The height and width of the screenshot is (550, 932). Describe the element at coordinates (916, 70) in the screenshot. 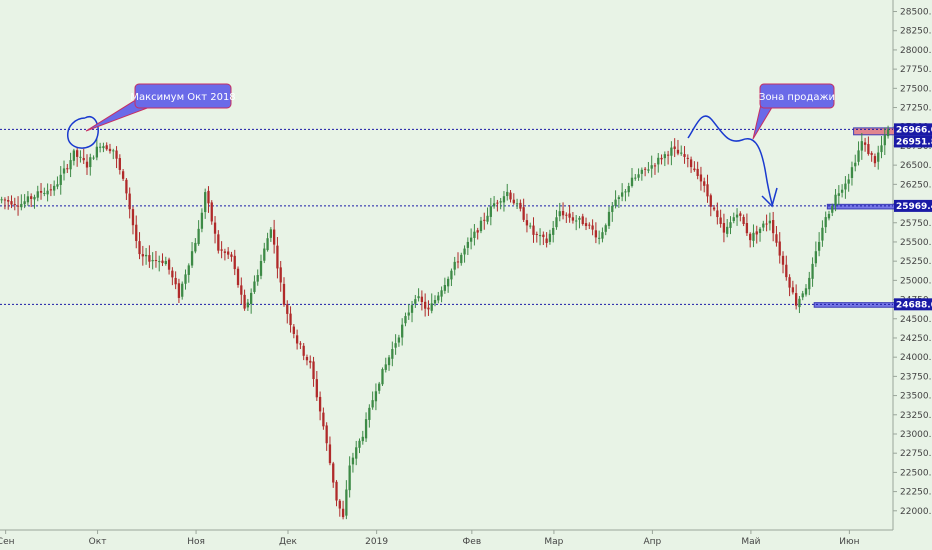

I see `price-tick-label: 27750.0` at that location.